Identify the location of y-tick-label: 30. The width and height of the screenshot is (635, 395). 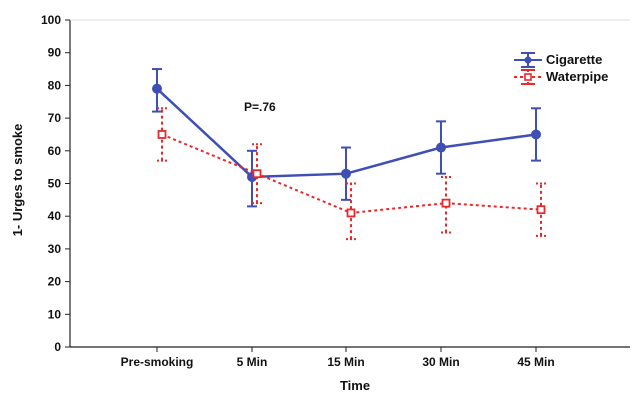
(55, 249).